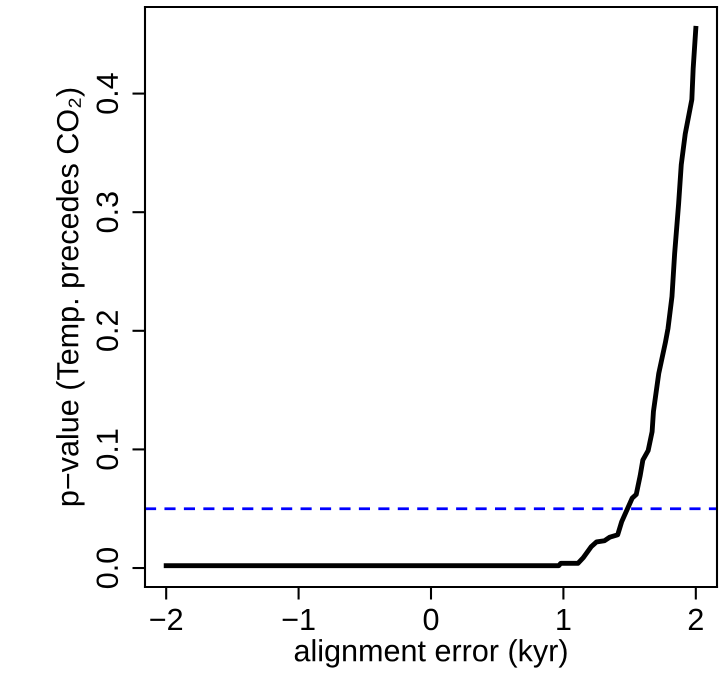  Describe the element at coordinates (166, 619) in the screenshot. I see `x-tick-label: −2` at that location.